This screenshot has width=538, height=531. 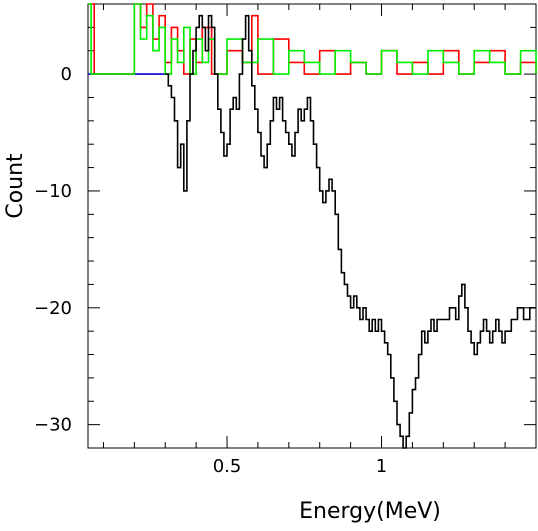 I want to click on x-axis-label: Energy(MeV), so click(x=370, y=511).